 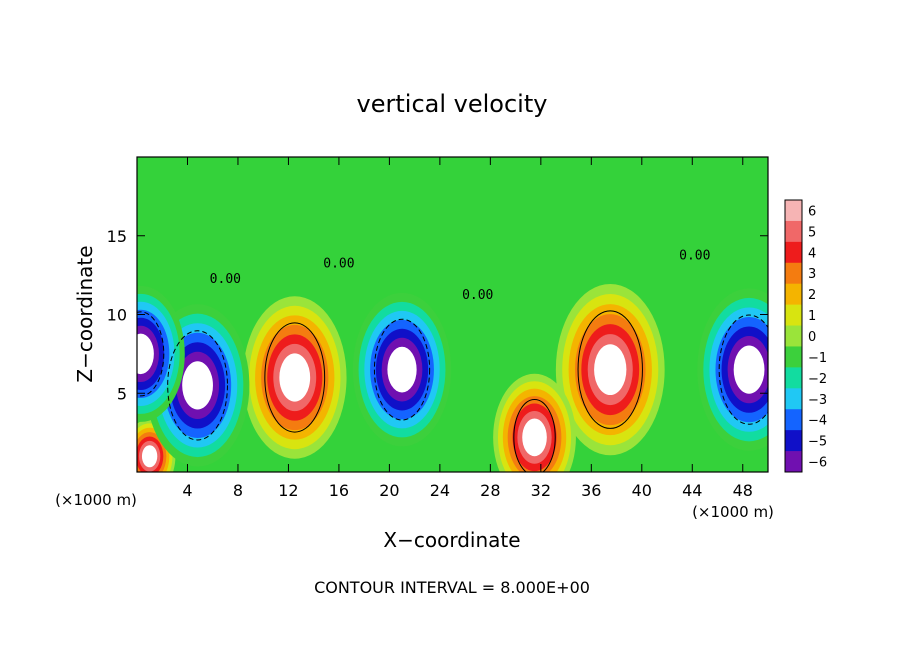 What do you see at coordinates (389, 490) in the screenshot?
I see `x-tick-label: 20` at bounding box center [389, 490].